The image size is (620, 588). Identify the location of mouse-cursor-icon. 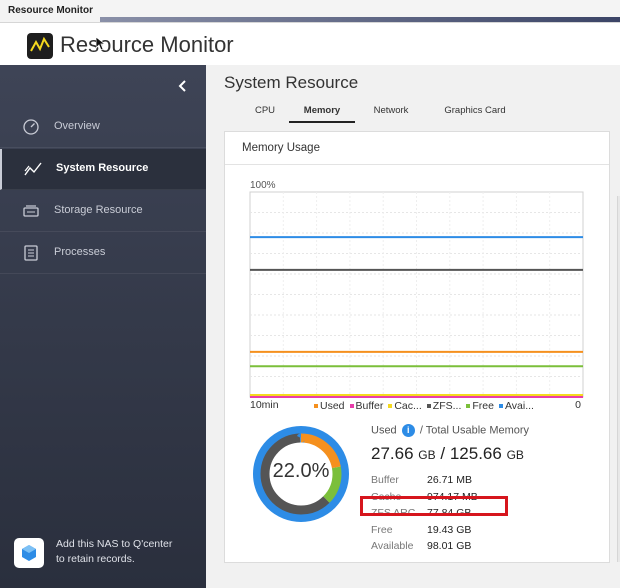
(101, 44).